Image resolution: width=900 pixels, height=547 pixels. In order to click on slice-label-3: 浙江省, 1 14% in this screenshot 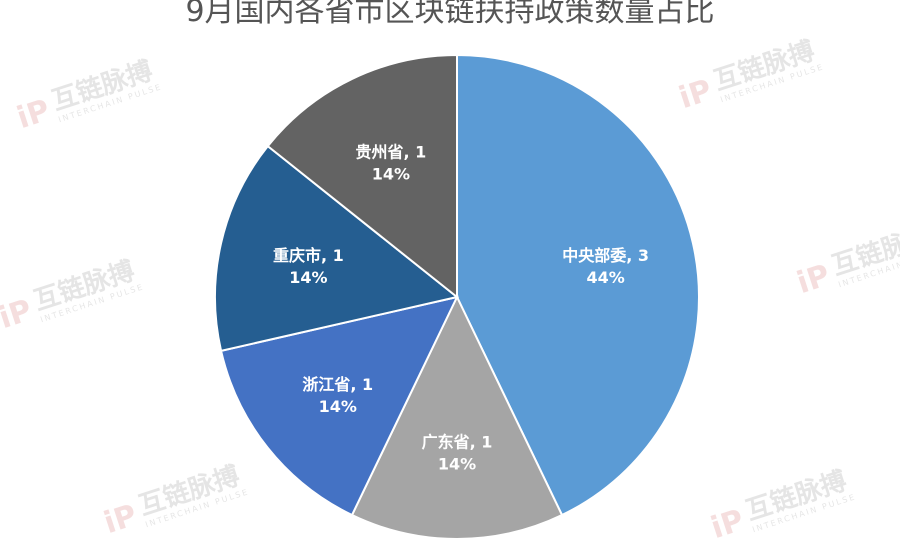, I will do `click(337, 395)`.